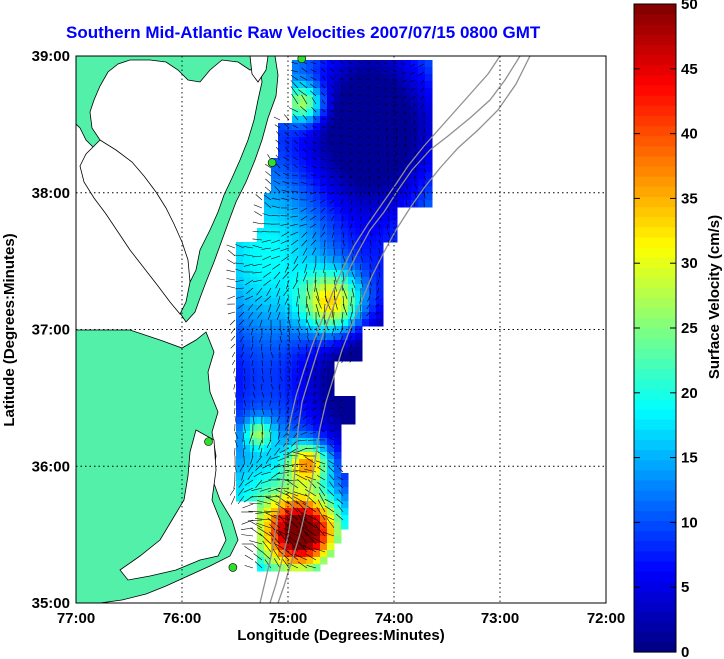 The height and width of the screenshot is (659, 724). What do you see at coordinates (655, 191) in the screenshot?
I see `colorbar-cell` at bounding box center [655, 191].